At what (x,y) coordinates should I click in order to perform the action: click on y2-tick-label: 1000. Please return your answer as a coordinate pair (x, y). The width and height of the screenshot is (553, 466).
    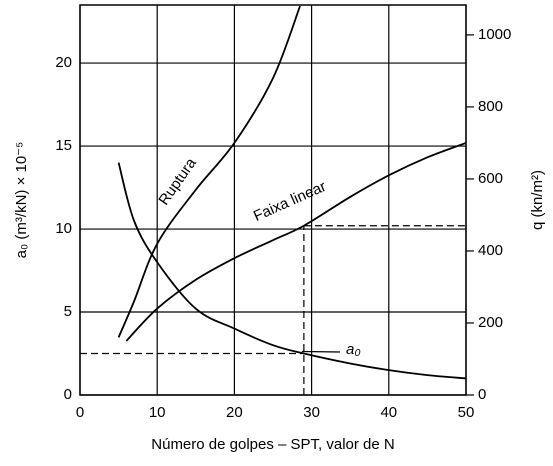
    Looking at the image, I should click on (494, 34).